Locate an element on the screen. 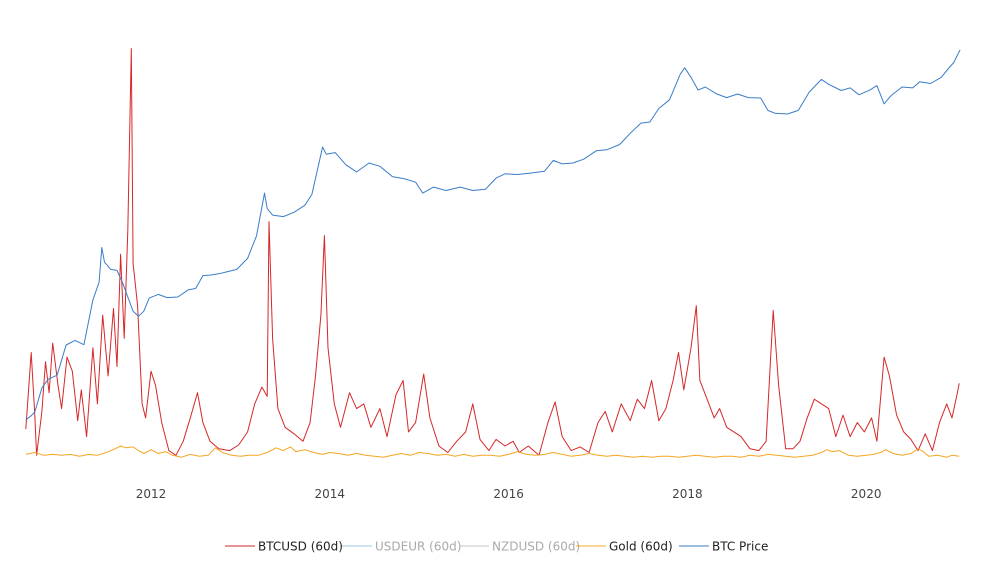  legend-label: Gold (60d) is located at coordinates (641, 547).